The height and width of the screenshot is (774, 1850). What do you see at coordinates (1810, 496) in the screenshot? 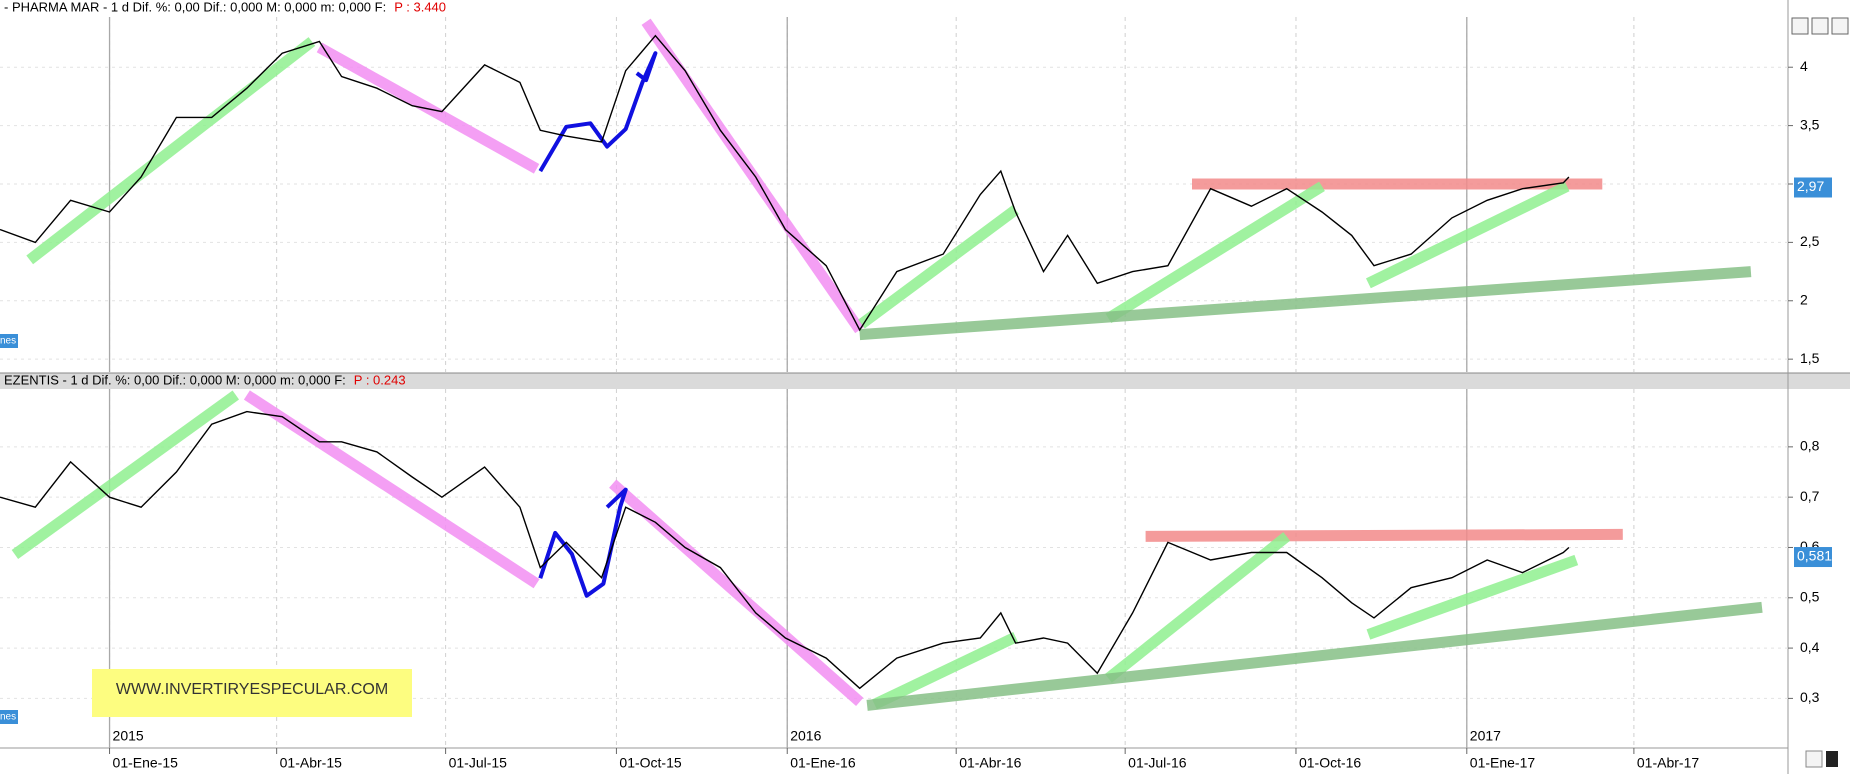
I see `y-tick-label: 0,7` at bounding box center [1810, 496].